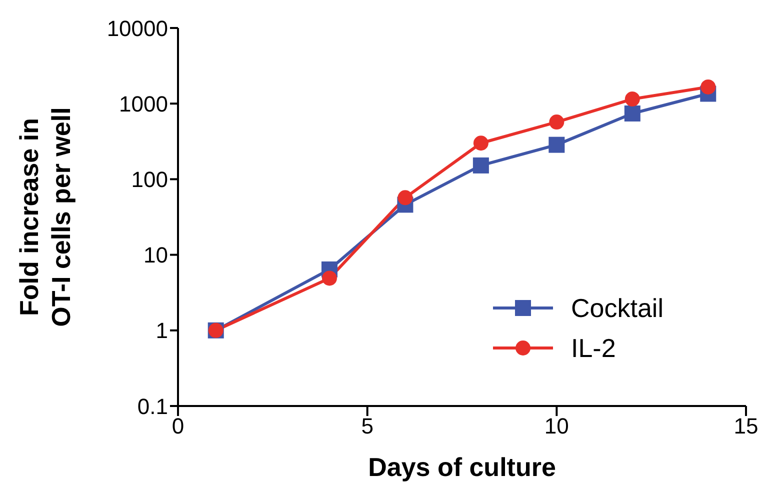 This screenshot has height=504, width=774. What do you see at coordinates (149, 179) in the screenshot?
I see `y-tick-label: 100` at bounding box center [149, 179].